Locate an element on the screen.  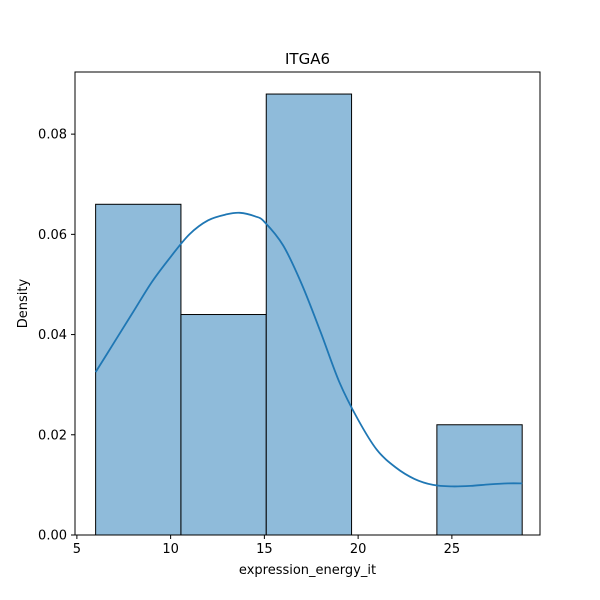
x-tick-label: 5 is located at coordinates (77, 549).